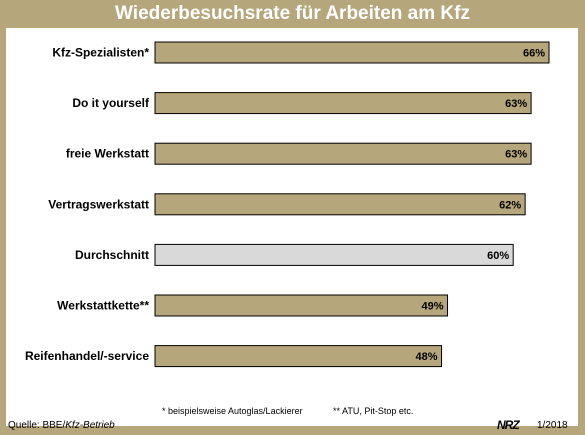  Describe the element at coordinates (87, 356) in the screenshot. I see `category-label: Reifenhandel/-service` at that location.